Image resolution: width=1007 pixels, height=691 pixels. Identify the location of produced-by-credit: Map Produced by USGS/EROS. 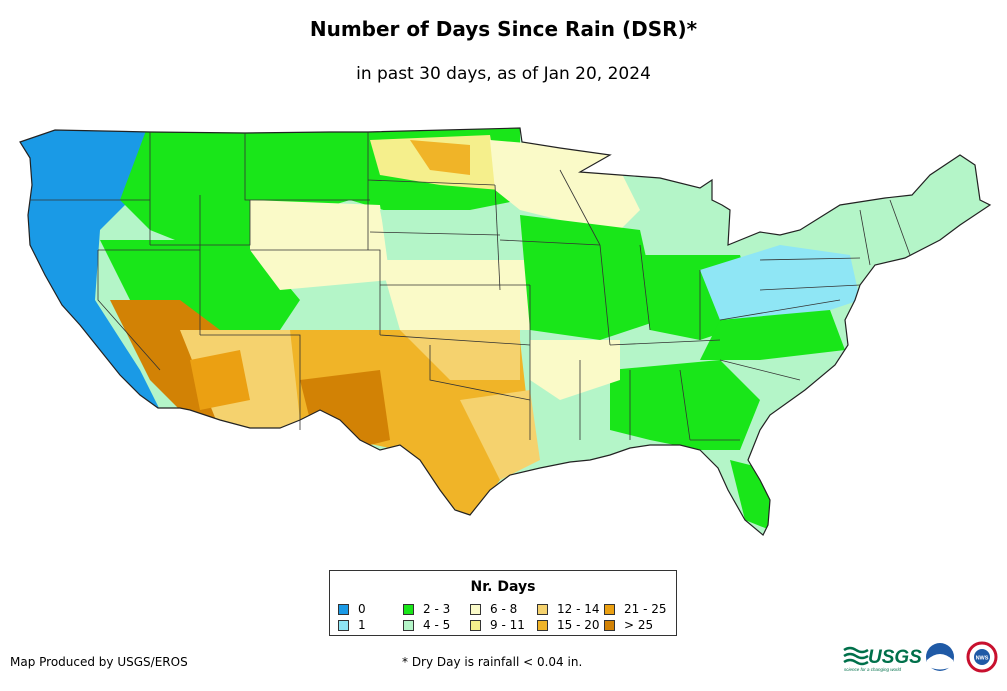
(99, 662).